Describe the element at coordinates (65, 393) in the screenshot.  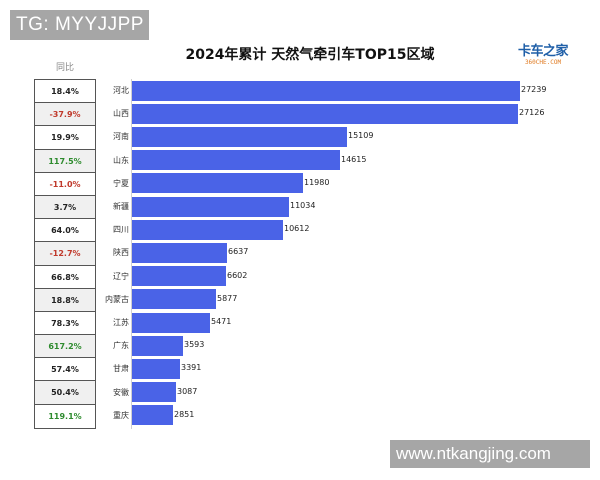
I see `yoy-cell: 50.4%` at that location.